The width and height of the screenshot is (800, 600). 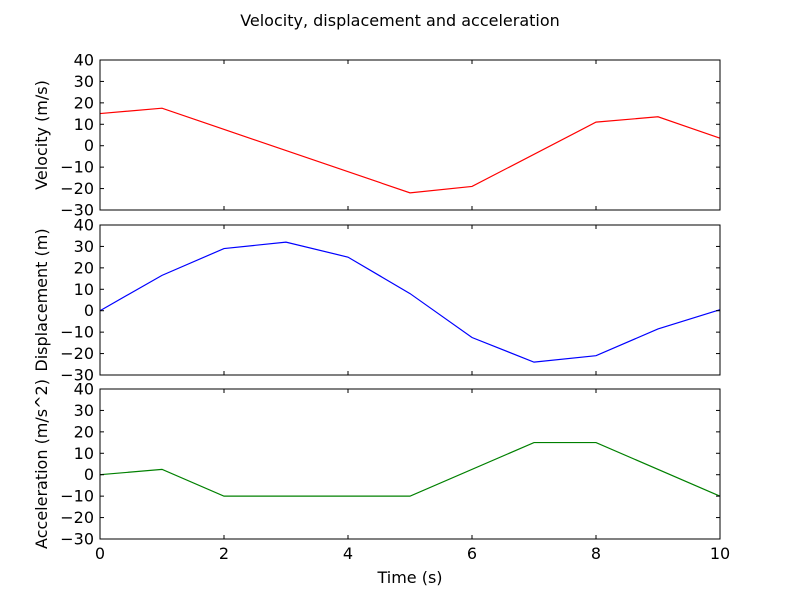 I want to click on x-tick-label: 8, so click(x=596, y=553).